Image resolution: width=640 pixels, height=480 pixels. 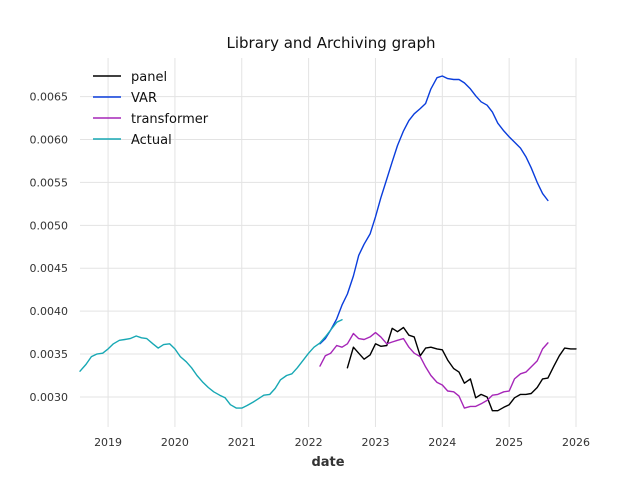 What do you see at coordinates (331, 43) in the screenshot?
I see `chart-title: Library and Archiving graph` at bounding box center [331, 43].